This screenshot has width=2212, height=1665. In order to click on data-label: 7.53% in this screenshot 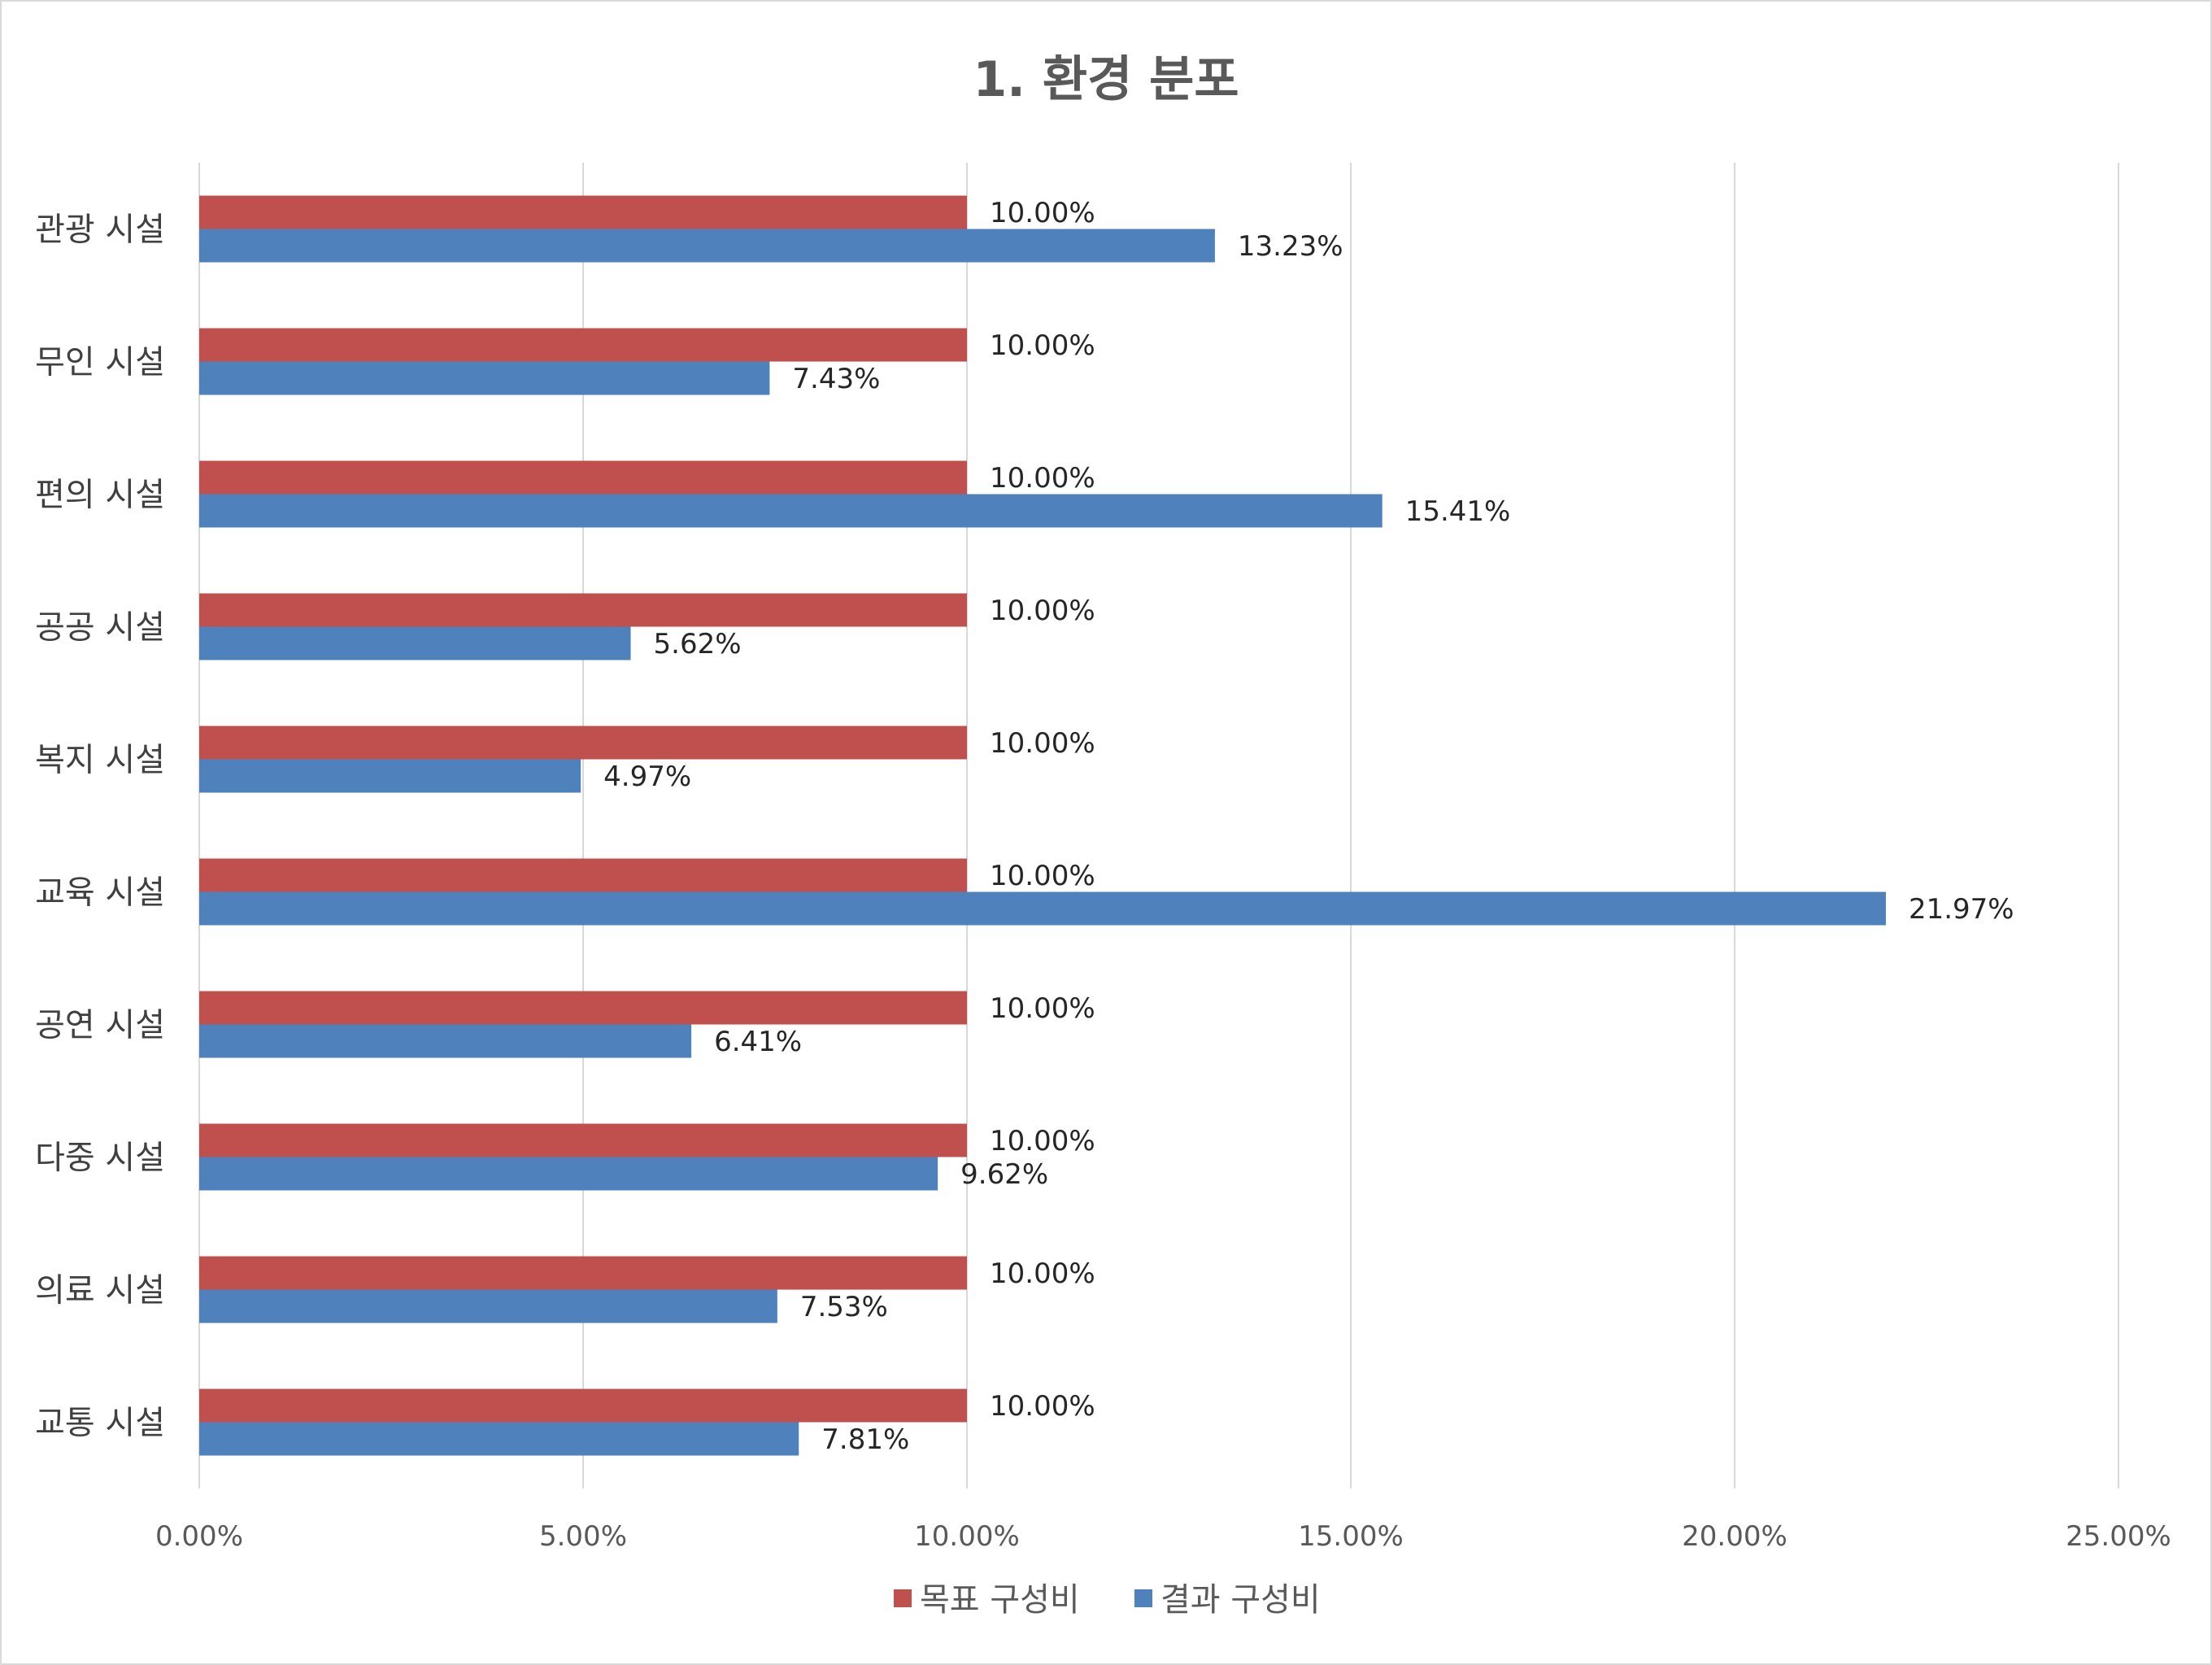, I will do `click(844, 1307)`.